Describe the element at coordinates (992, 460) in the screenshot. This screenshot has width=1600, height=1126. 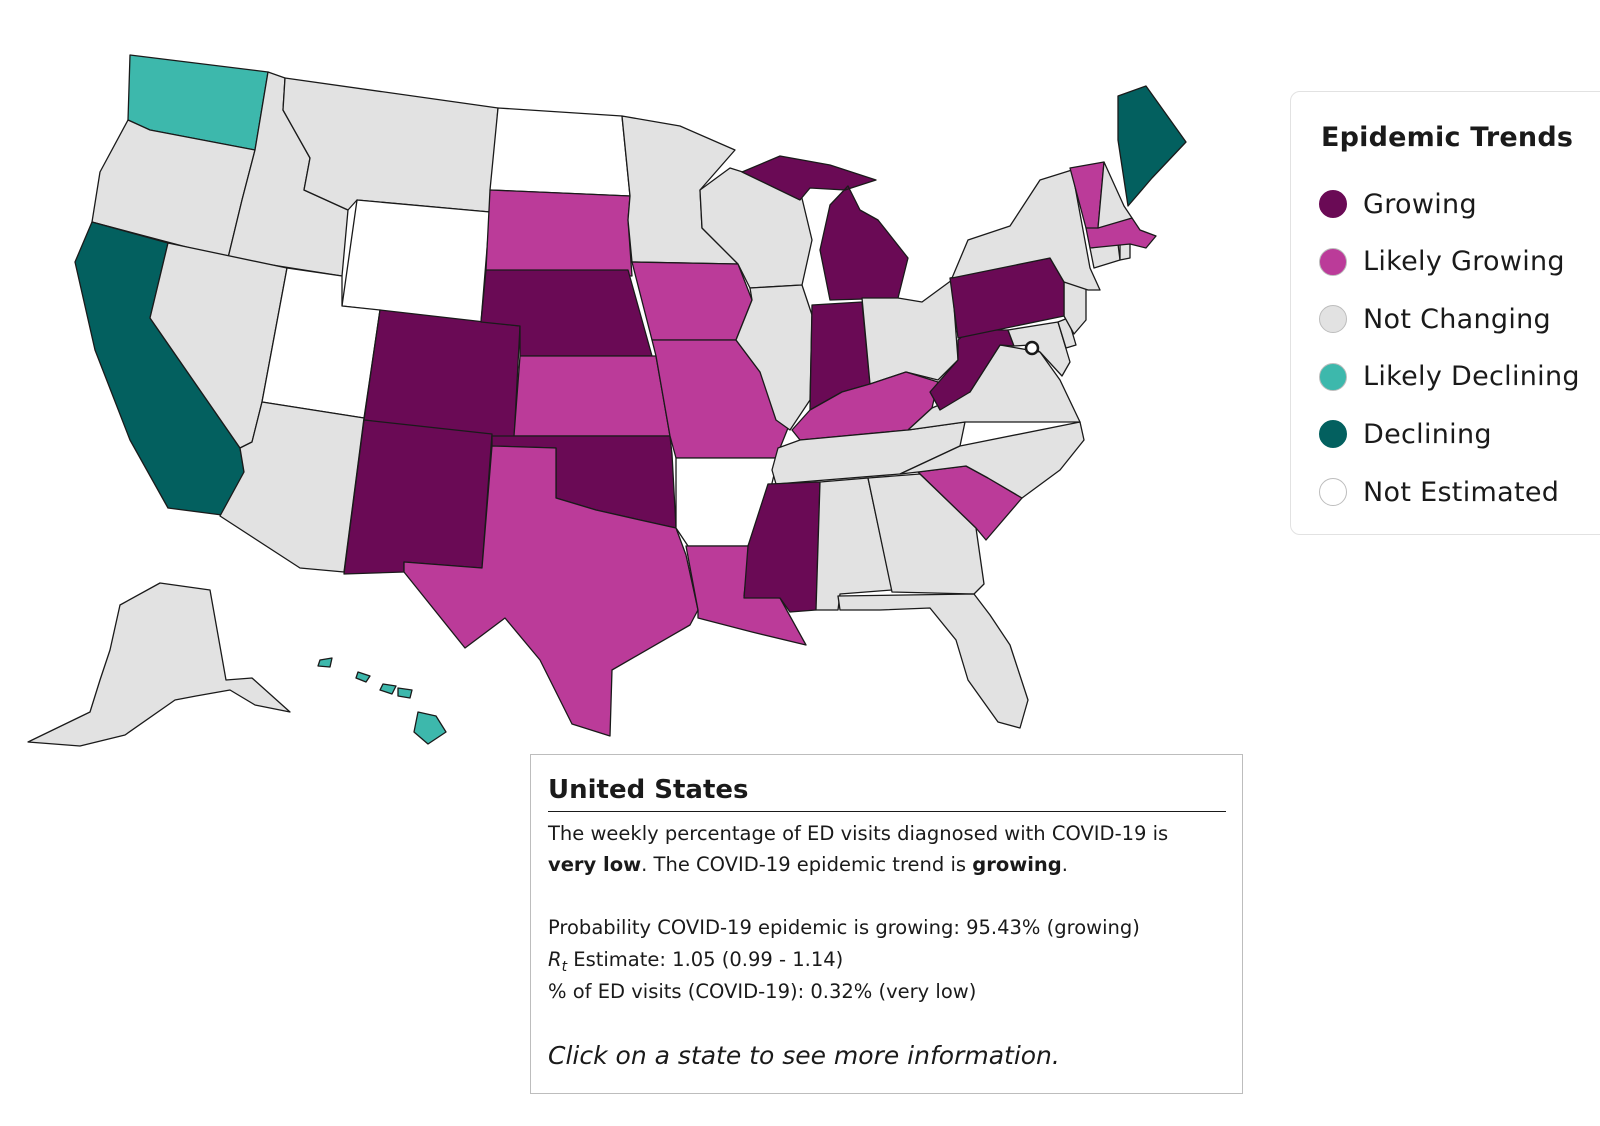
I see `state-nc` at that location.